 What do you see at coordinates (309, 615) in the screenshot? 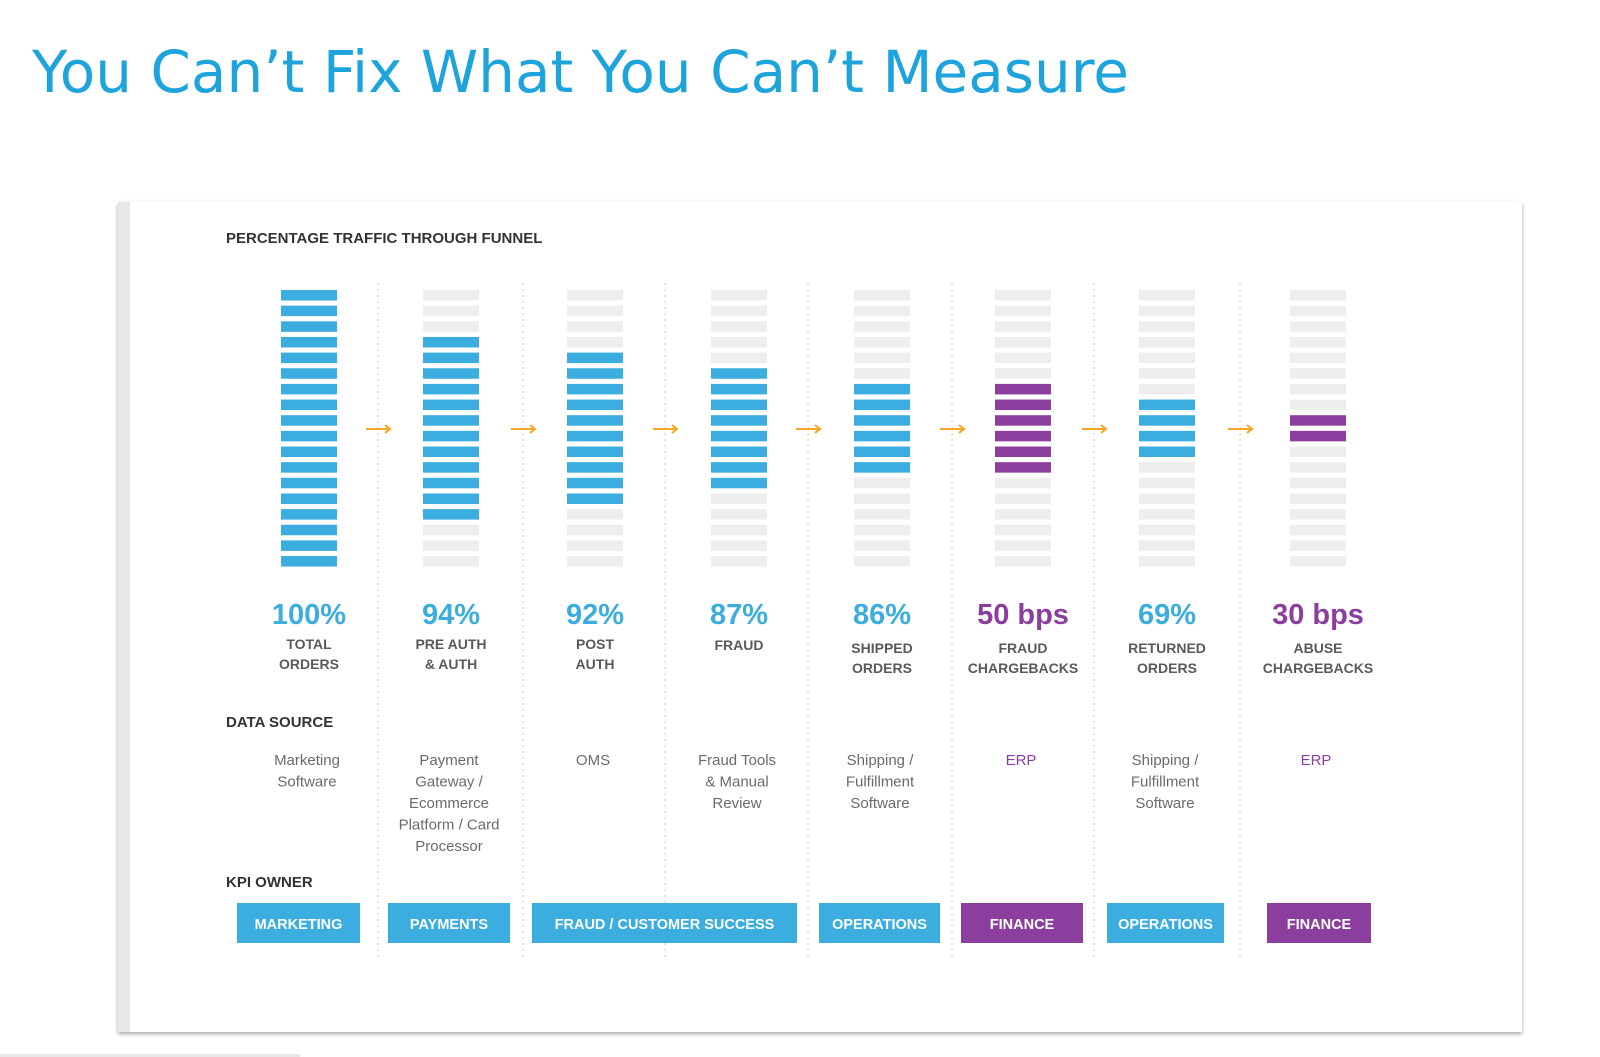
I see `stage-value-label: 100%` at bounding box center [309, 615].